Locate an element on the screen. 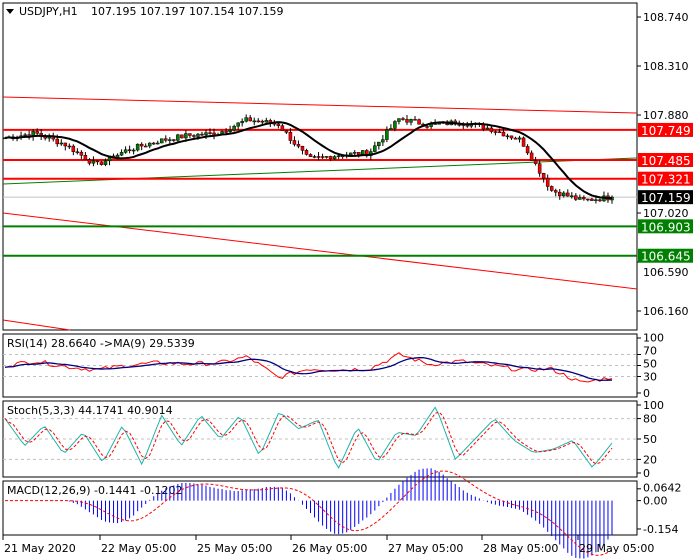  collapse-triangle-icon is located at coordinates (10, 11).